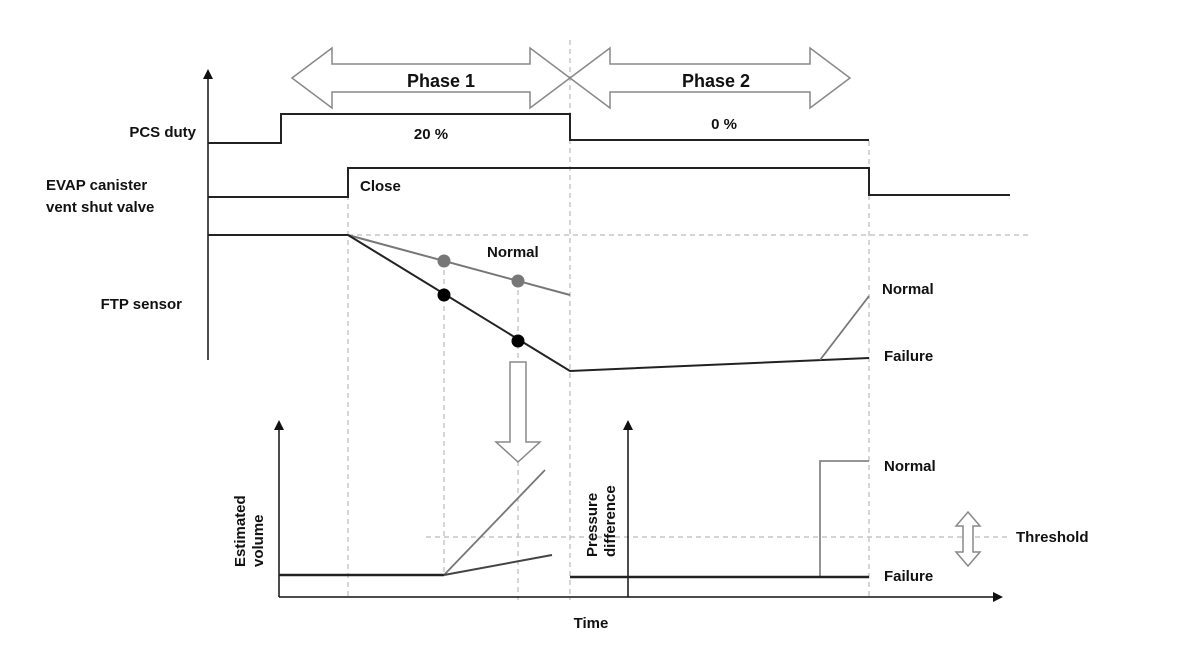 This screenshot has height=661, width=1199. Describe the element at coordinates (142, 304) in the screenshot. I see `ftp-sensor-label: FTP sensor` at that location.